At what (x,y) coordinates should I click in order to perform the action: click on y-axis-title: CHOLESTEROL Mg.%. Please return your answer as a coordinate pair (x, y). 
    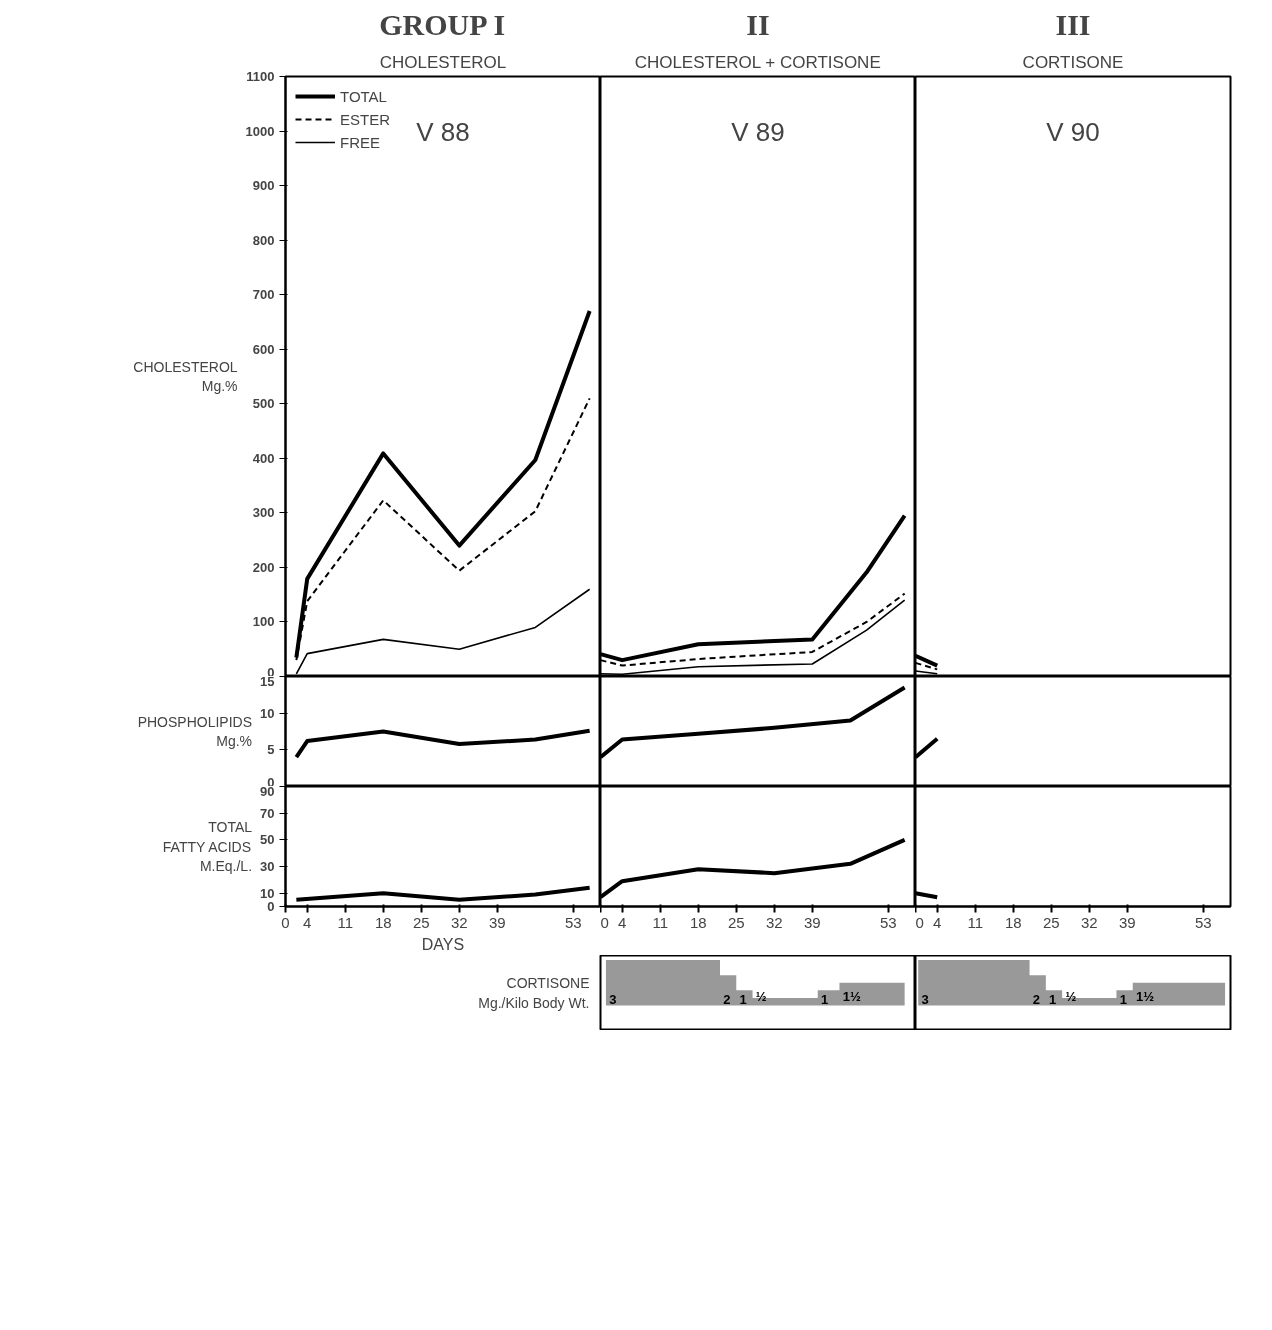
    Looking at the image, I should click on (185, 376).